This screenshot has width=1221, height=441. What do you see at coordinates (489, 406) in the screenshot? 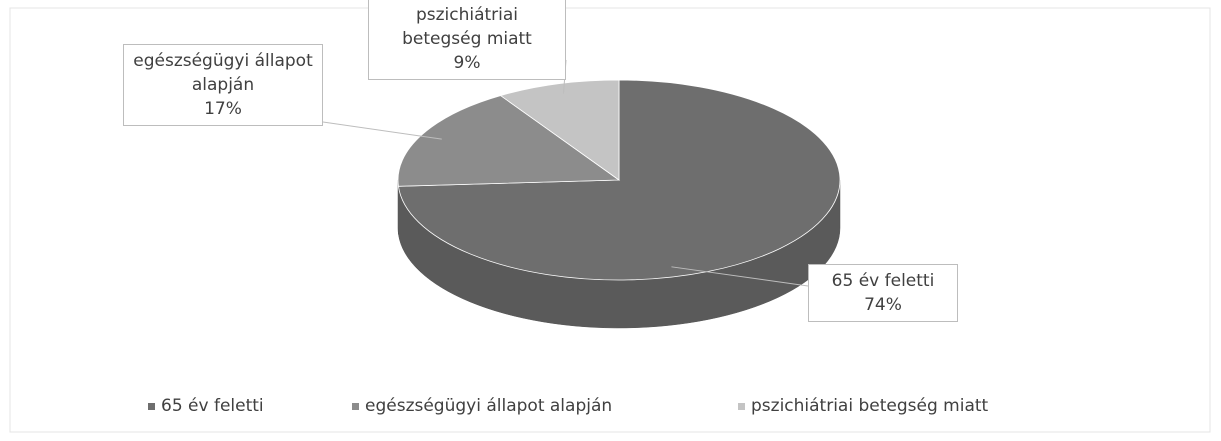
I see `legend-label: egészségügyi állapot alapján` at bounding box center [489, 406].